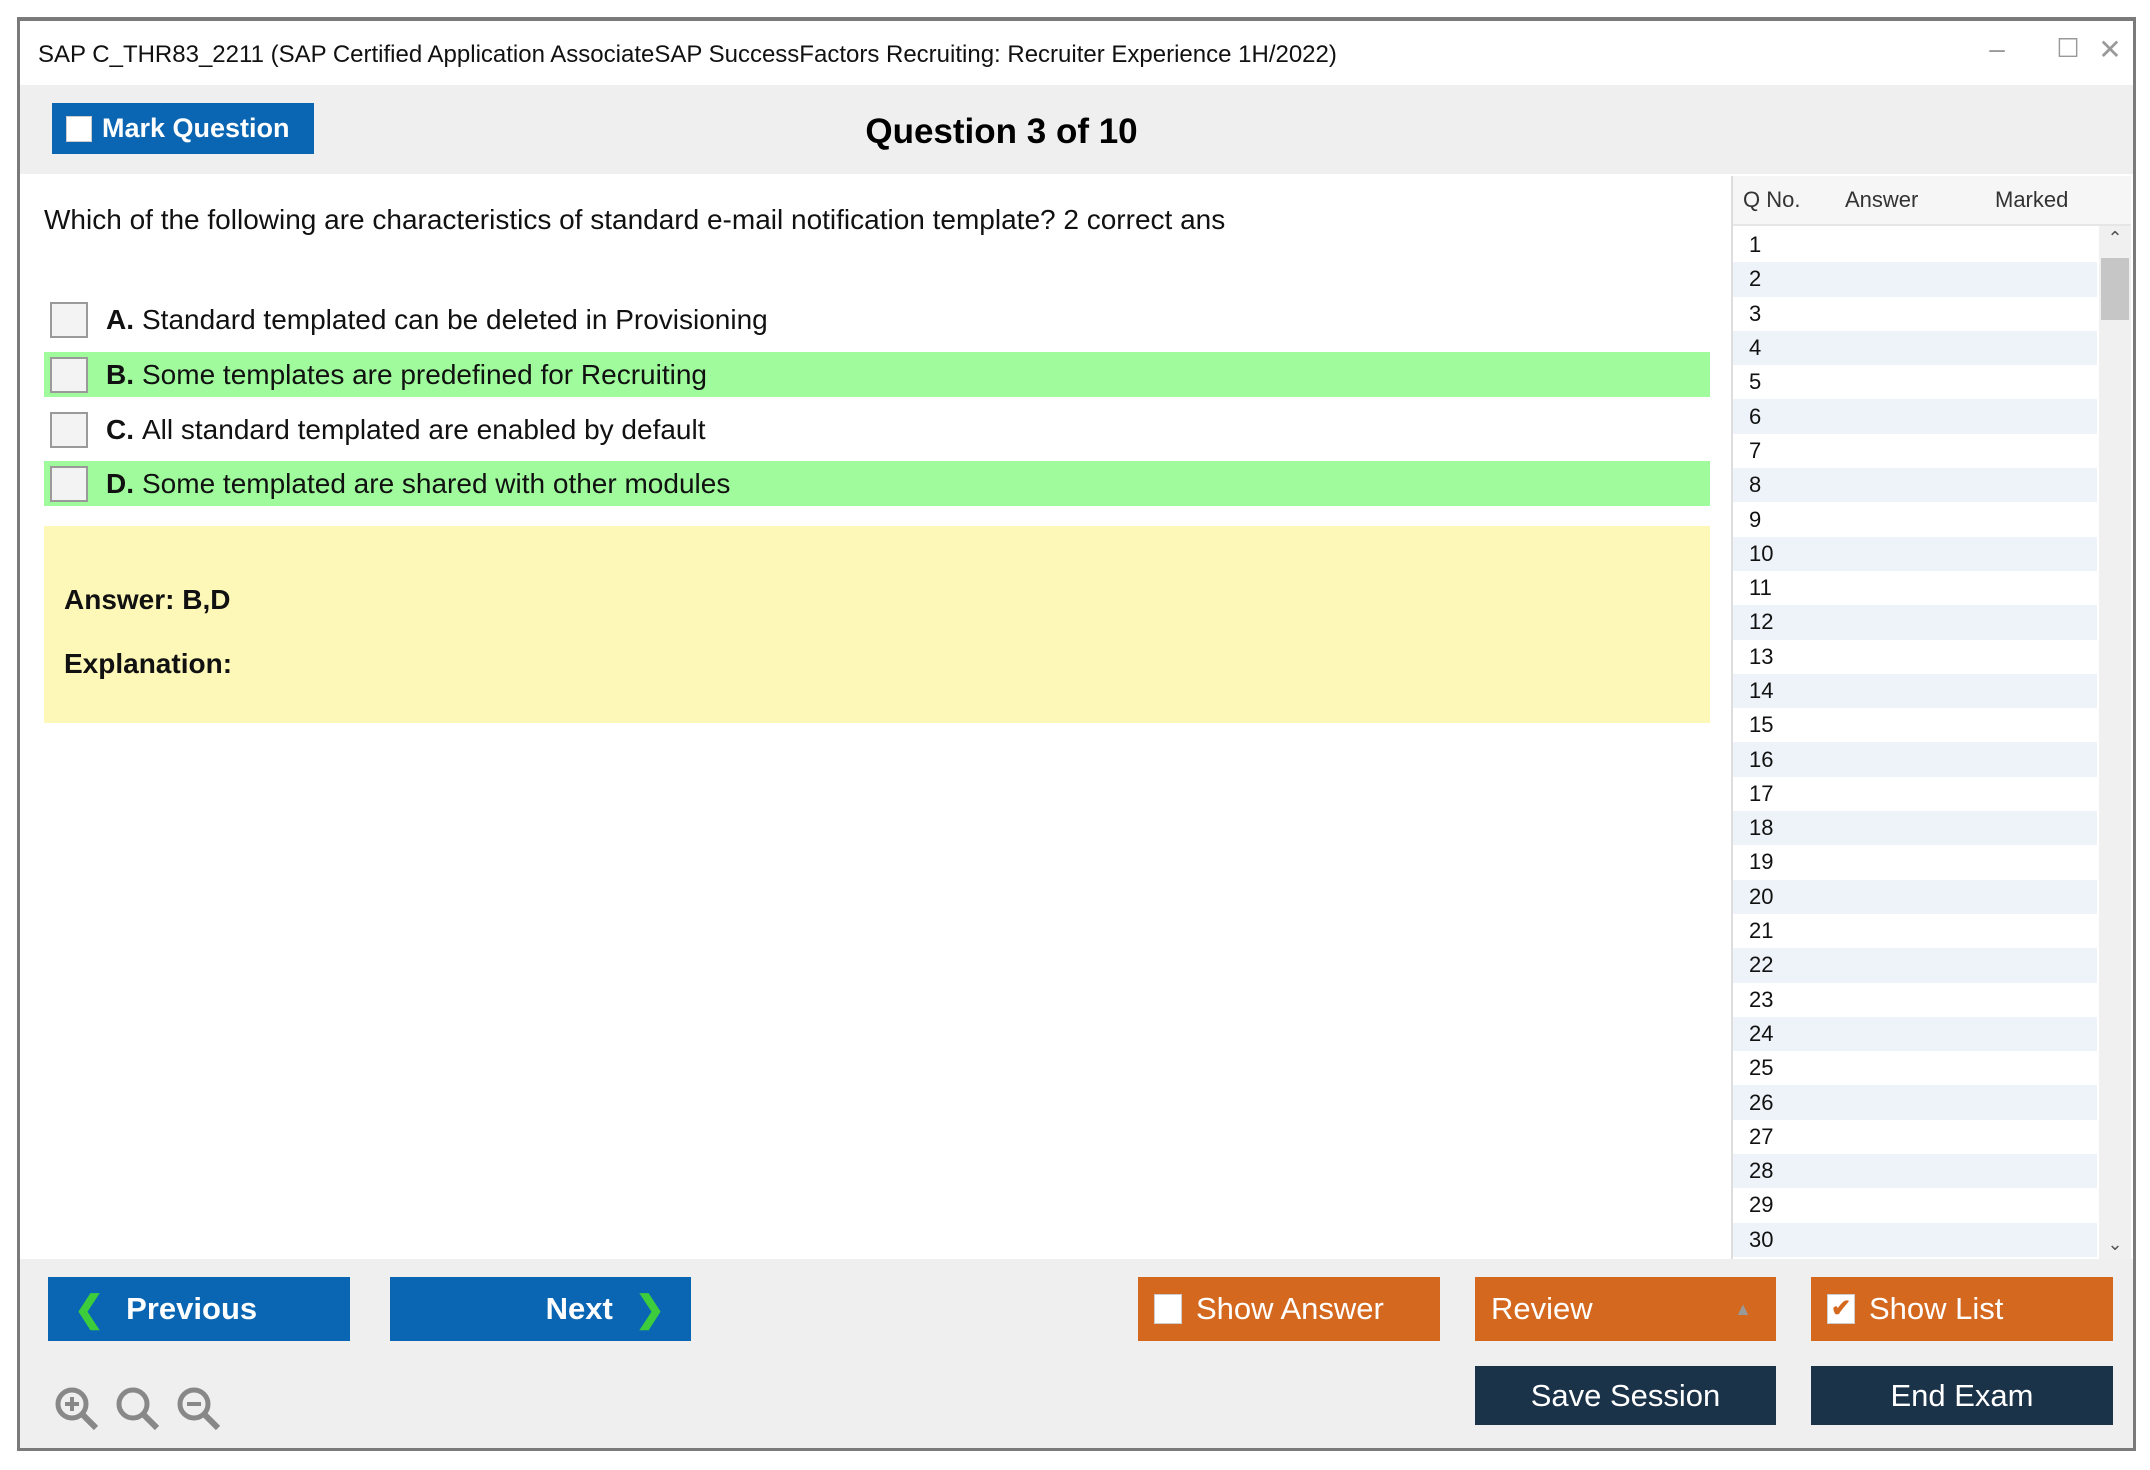 Image resolution: width=2150 pixels, height=1470 pixels. Describe the element at coordinates (1915, 382) in the screenshot. I see `question-list-row: 5` at that location.